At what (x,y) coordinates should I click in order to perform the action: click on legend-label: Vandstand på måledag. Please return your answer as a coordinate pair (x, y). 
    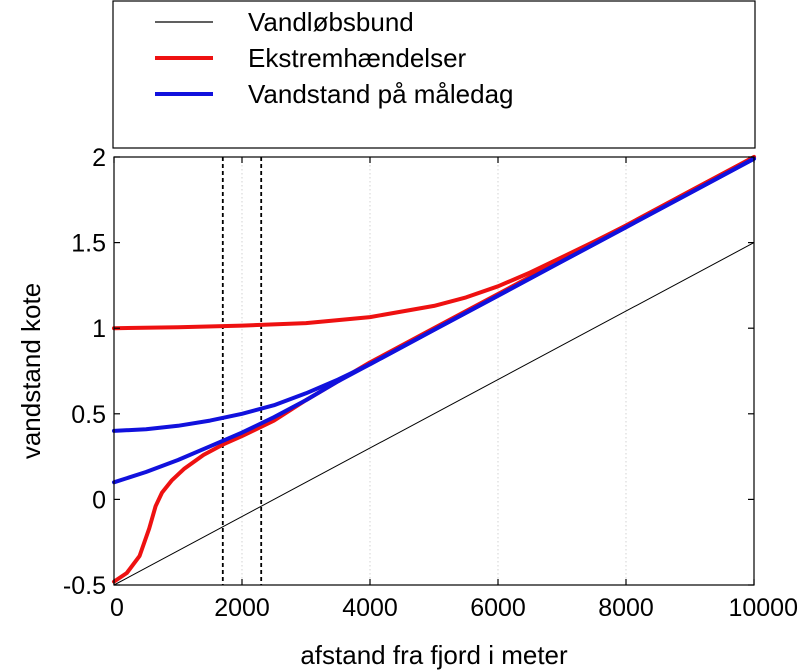
    Looking at the image, I should click on (381, 94).